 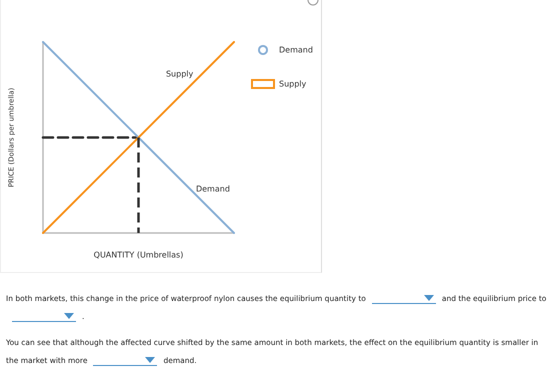 I want to click on legend-label: Supply, so click(x=293, y=84).